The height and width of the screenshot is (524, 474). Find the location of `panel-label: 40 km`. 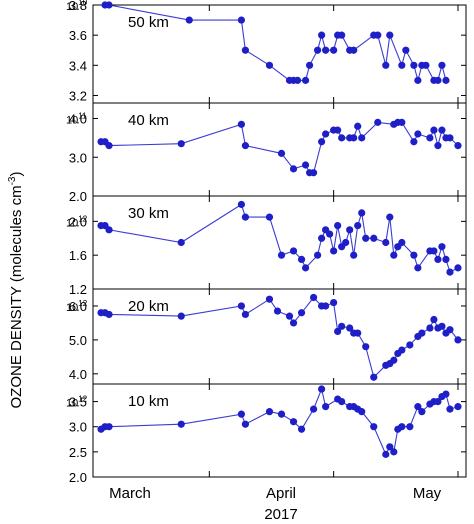

panel-label: 40 km is located at coordinates (148, 120).